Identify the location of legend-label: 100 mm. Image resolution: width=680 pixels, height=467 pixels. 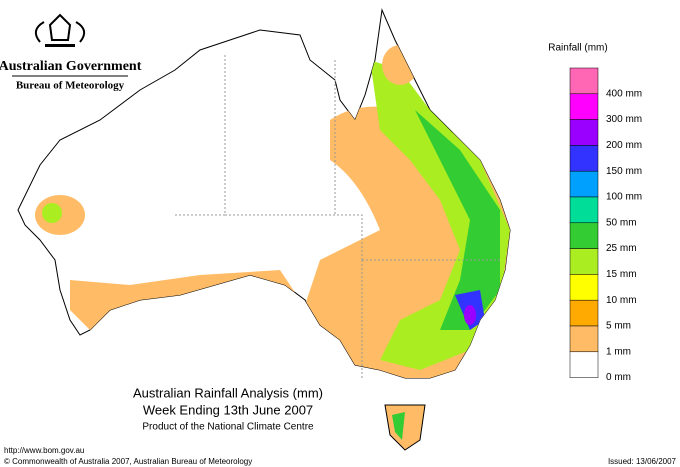
(624, 197).